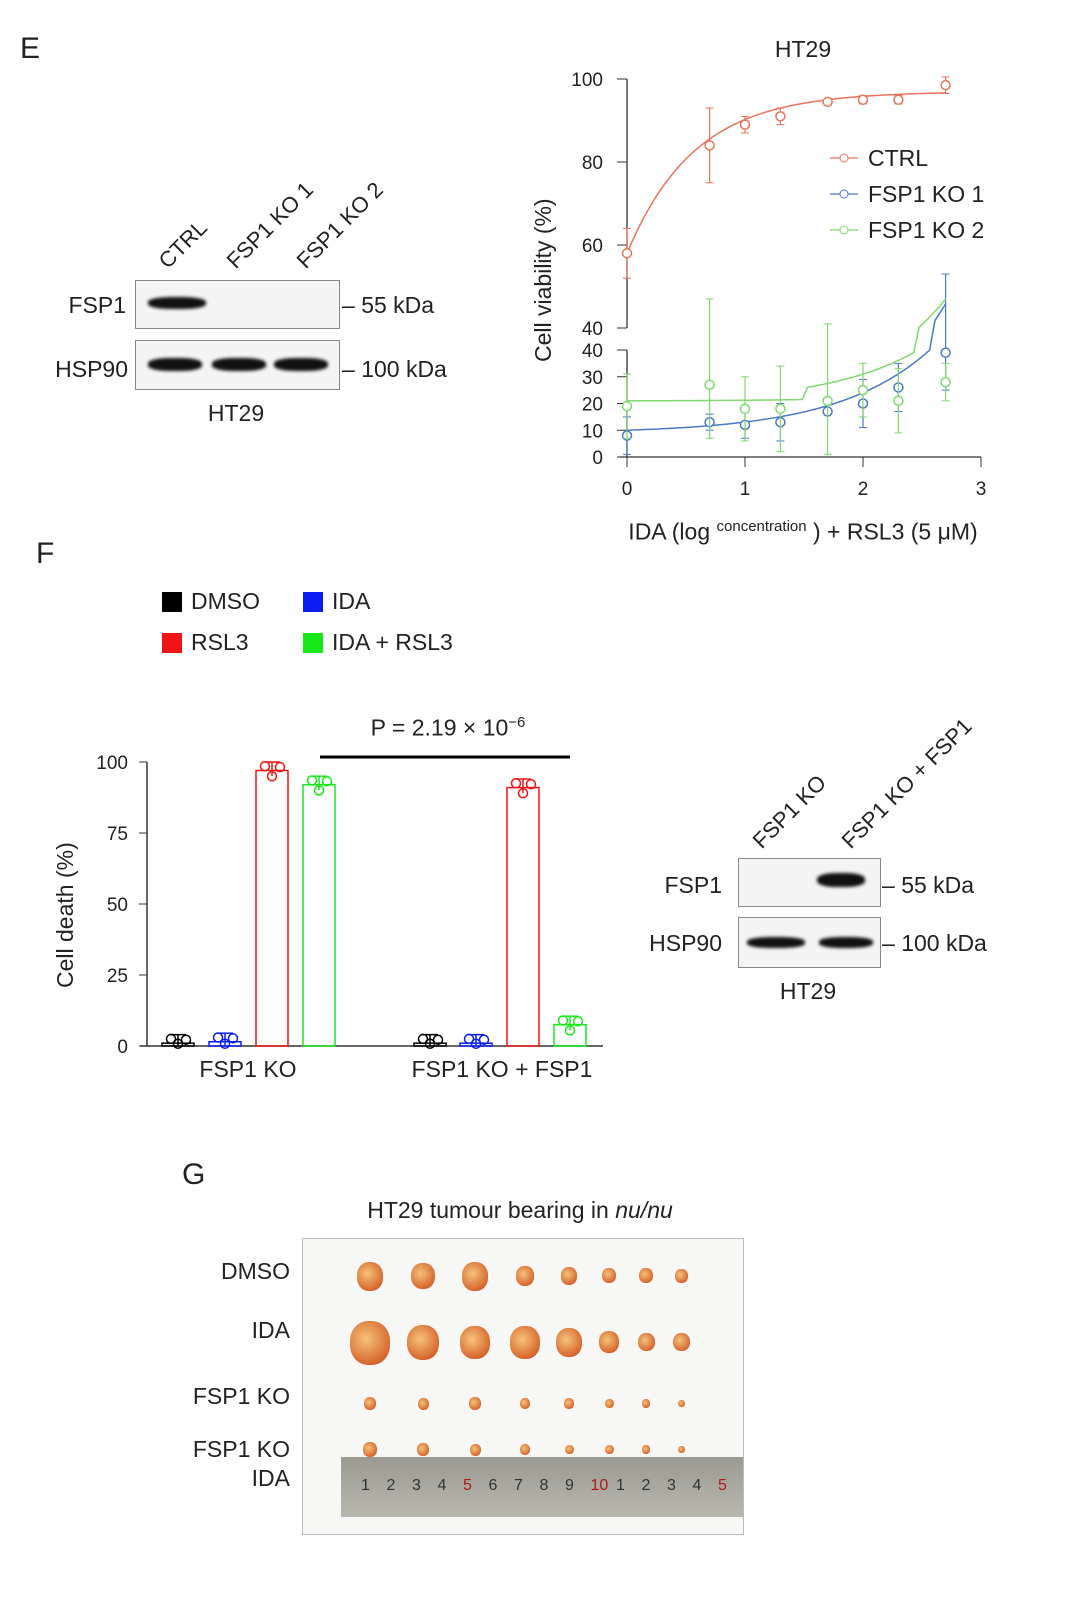 The height and width of the screenshot is (1622, 1080). I want to click on legend-label: IDA, so click(351, 601).